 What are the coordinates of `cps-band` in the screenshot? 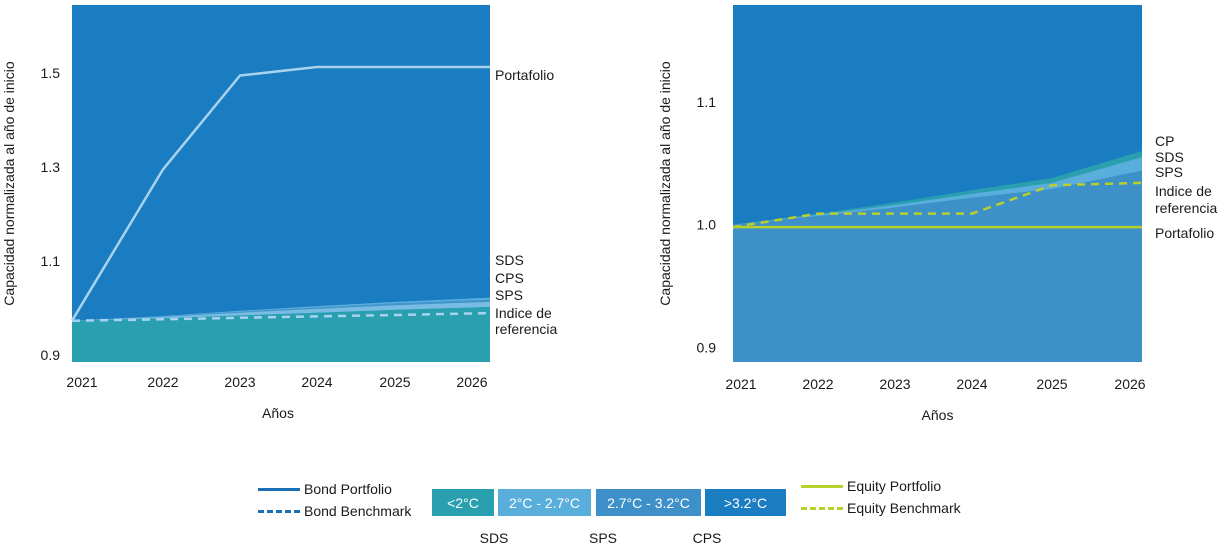 It's located at (281, 310).